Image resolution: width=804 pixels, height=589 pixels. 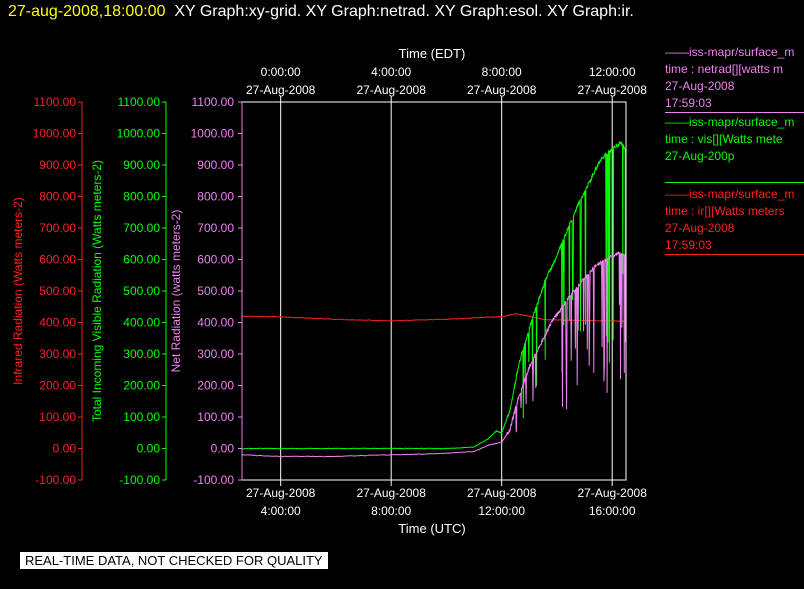 What do you see at coordinates (57, 260) in the screenshot?
I see `y-tick-label-0: 600.00` at bounding box center [57, 260].